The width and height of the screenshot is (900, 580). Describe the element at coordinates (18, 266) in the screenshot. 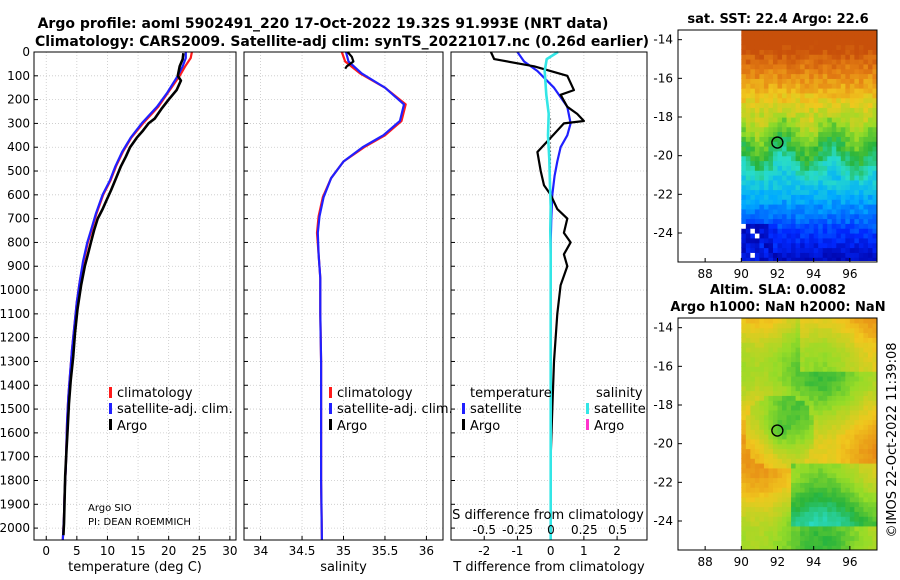

I see `depth-tick-label: 900` at that location.